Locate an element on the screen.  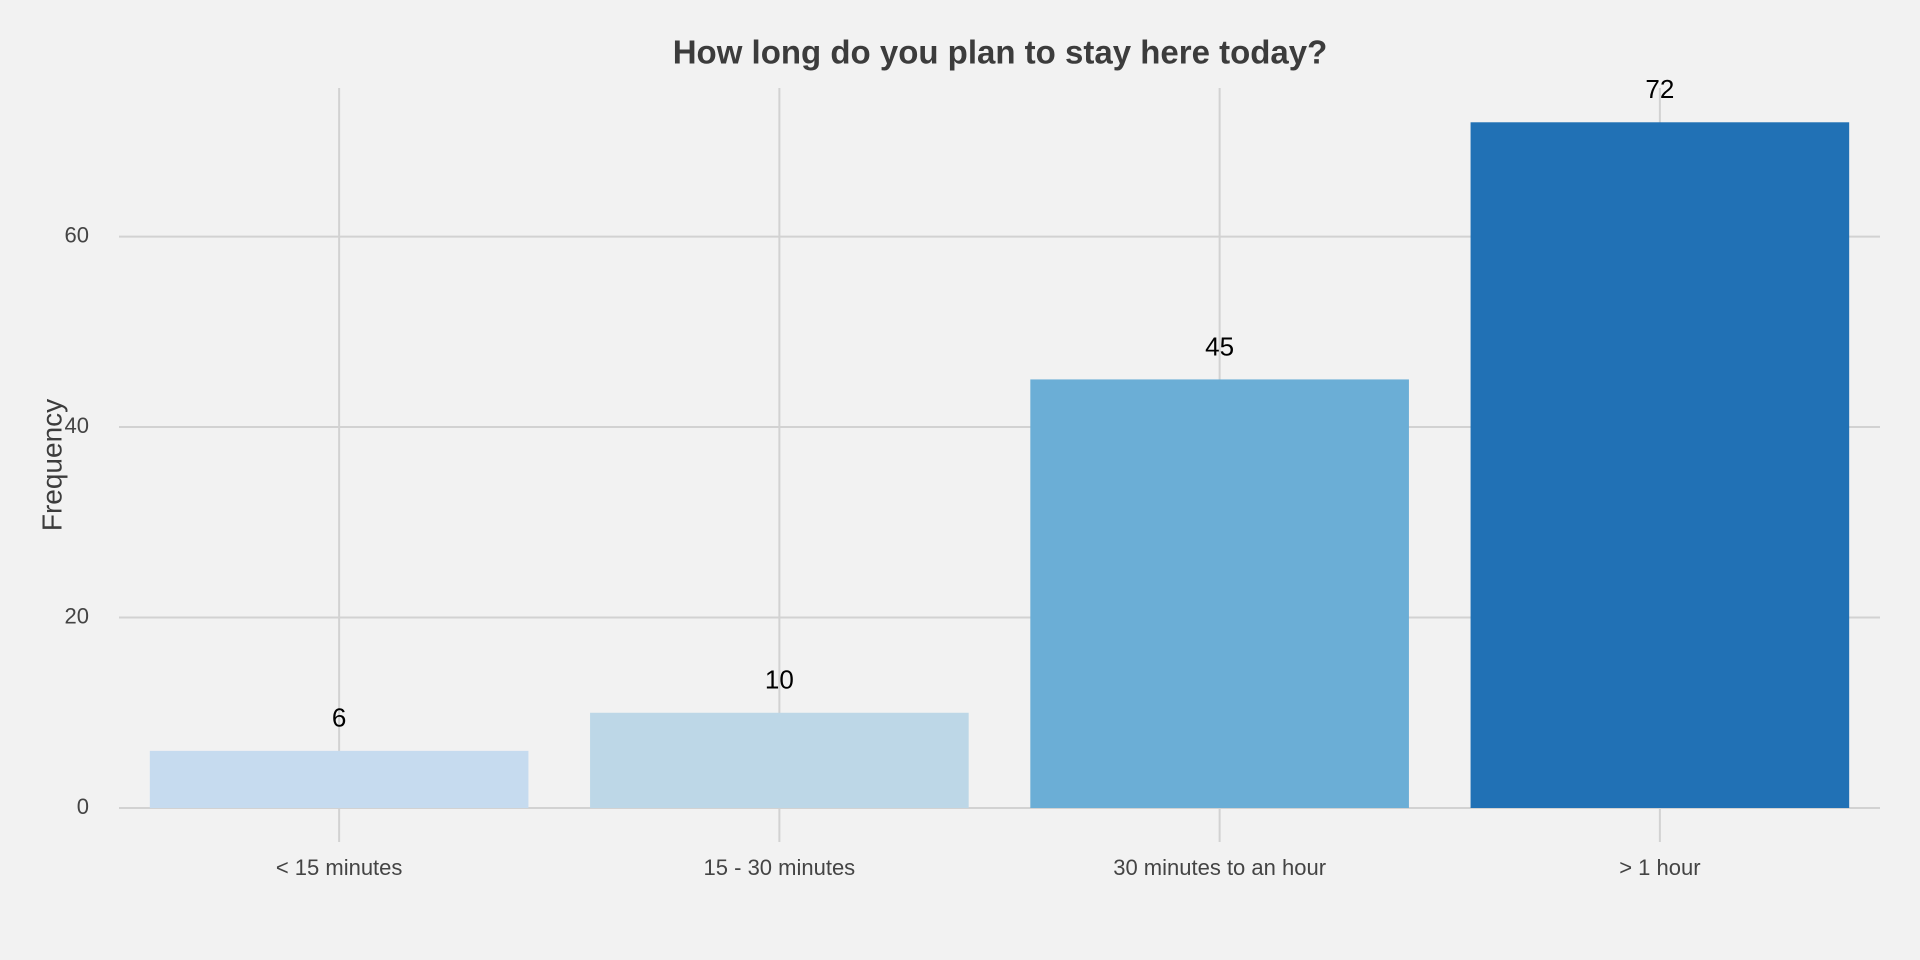
x-tick-label: < 15 minutes is located at coordinates (339, 867).